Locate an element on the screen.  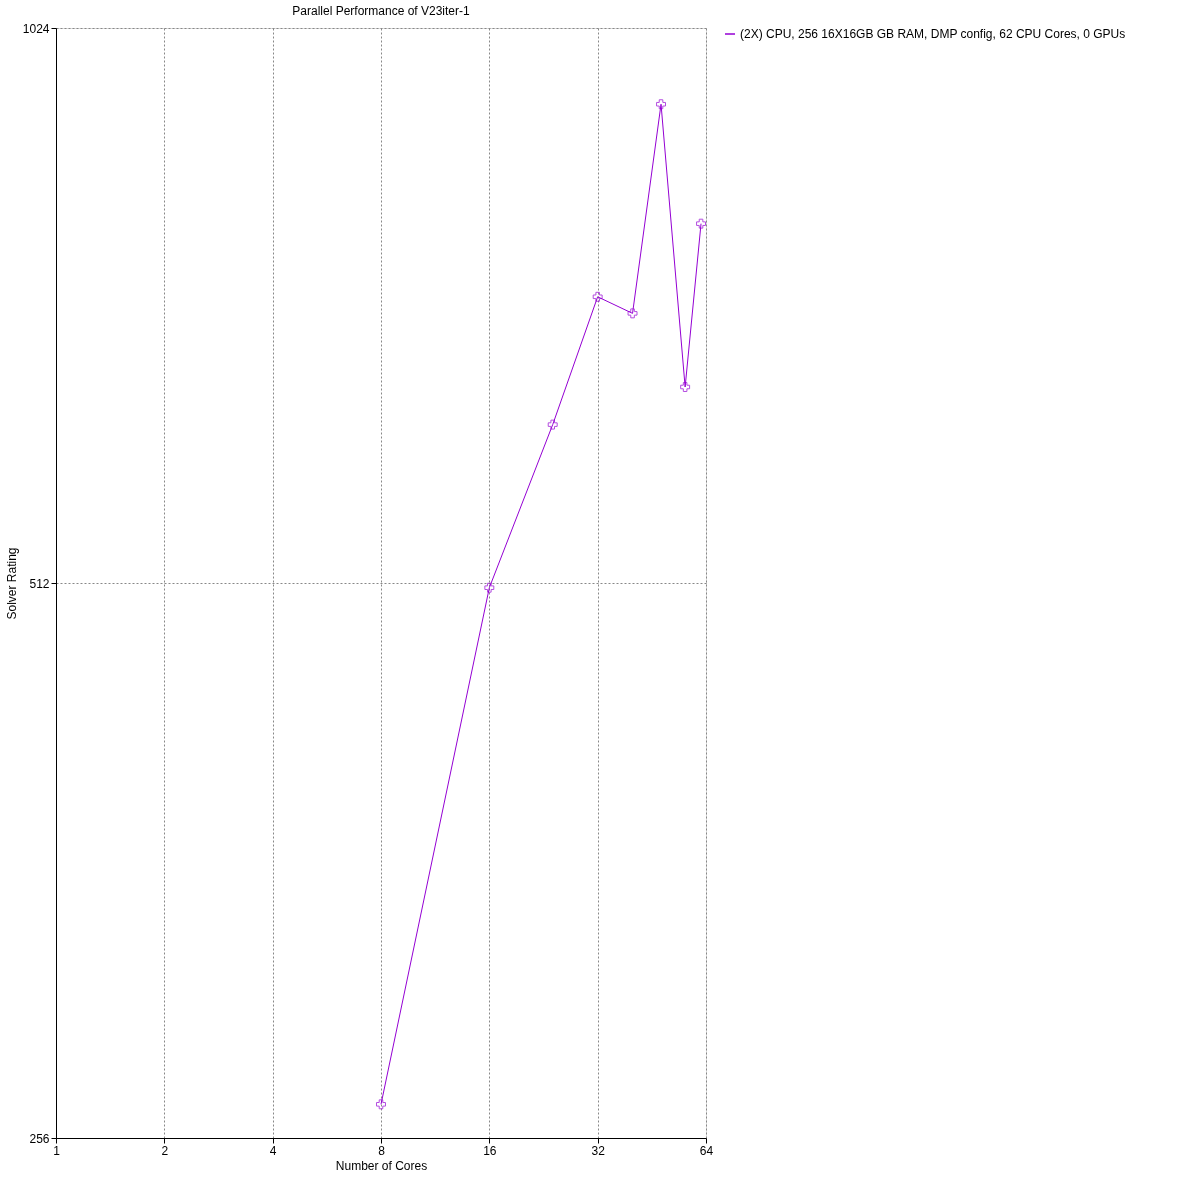
x-tick-label: 1 is located at coordinates (57, 1150).